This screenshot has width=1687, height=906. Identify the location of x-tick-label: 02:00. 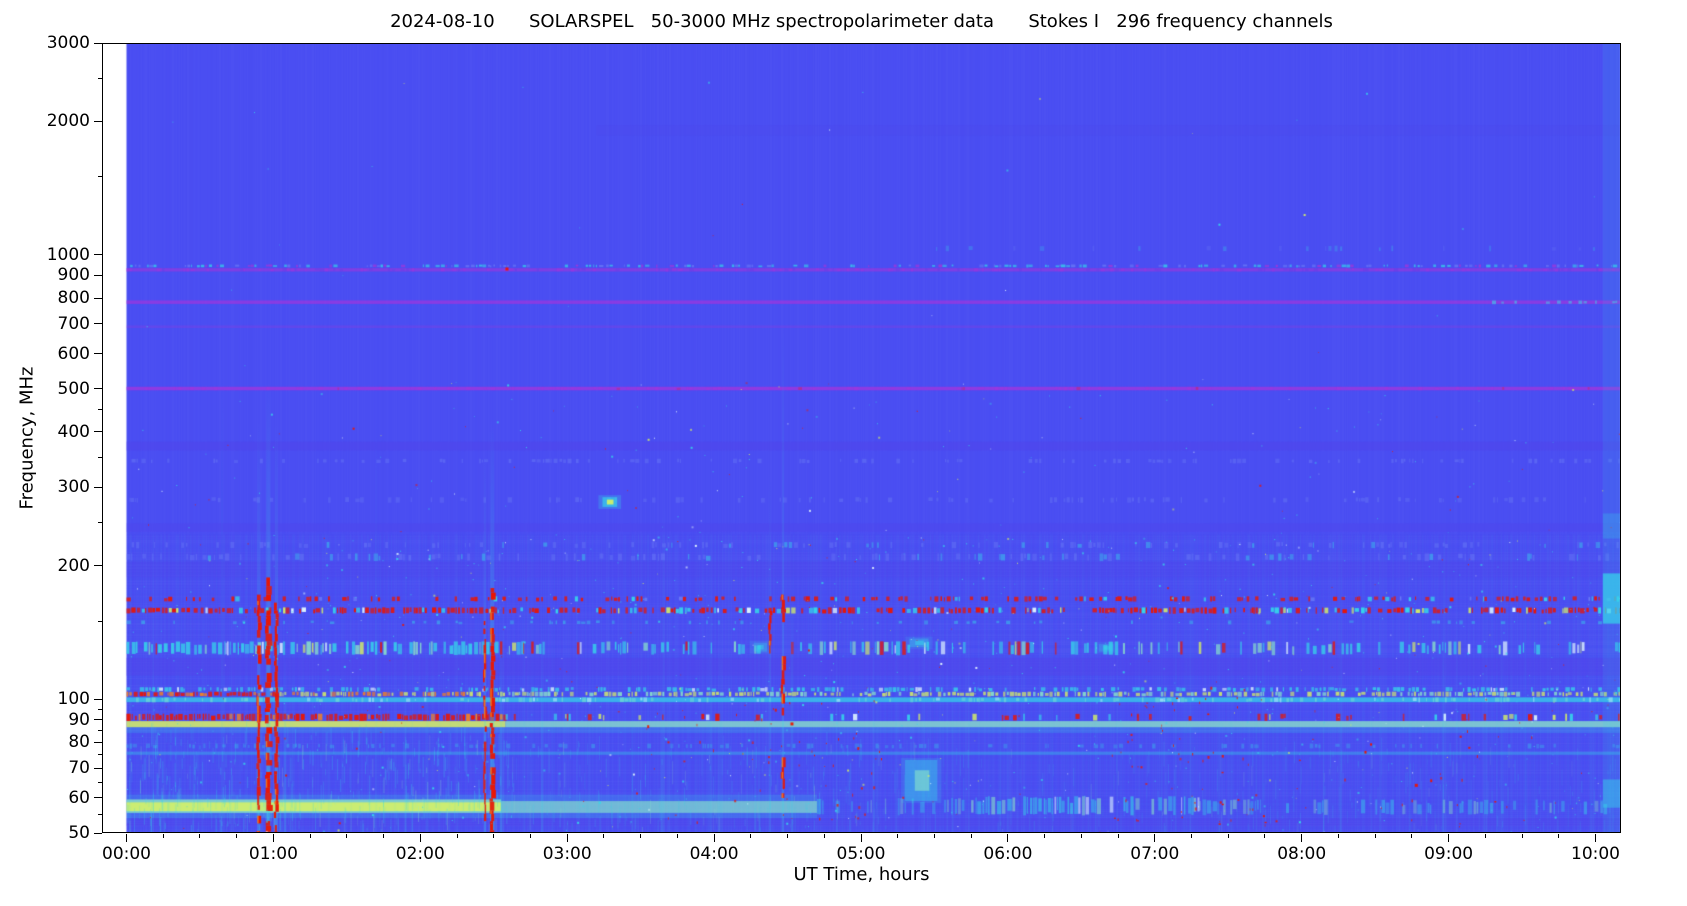
(420, 854).